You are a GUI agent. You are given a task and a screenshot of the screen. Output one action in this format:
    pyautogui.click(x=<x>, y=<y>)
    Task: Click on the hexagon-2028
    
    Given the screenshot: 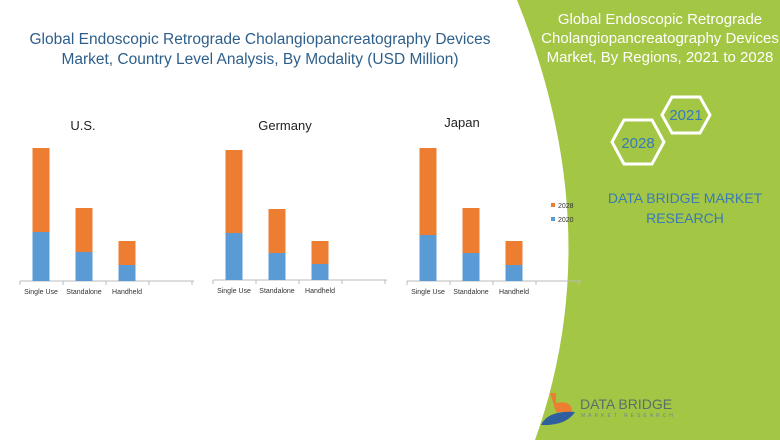 What is the action you would take?
    pyautogui.click(x=638, y=142)
    